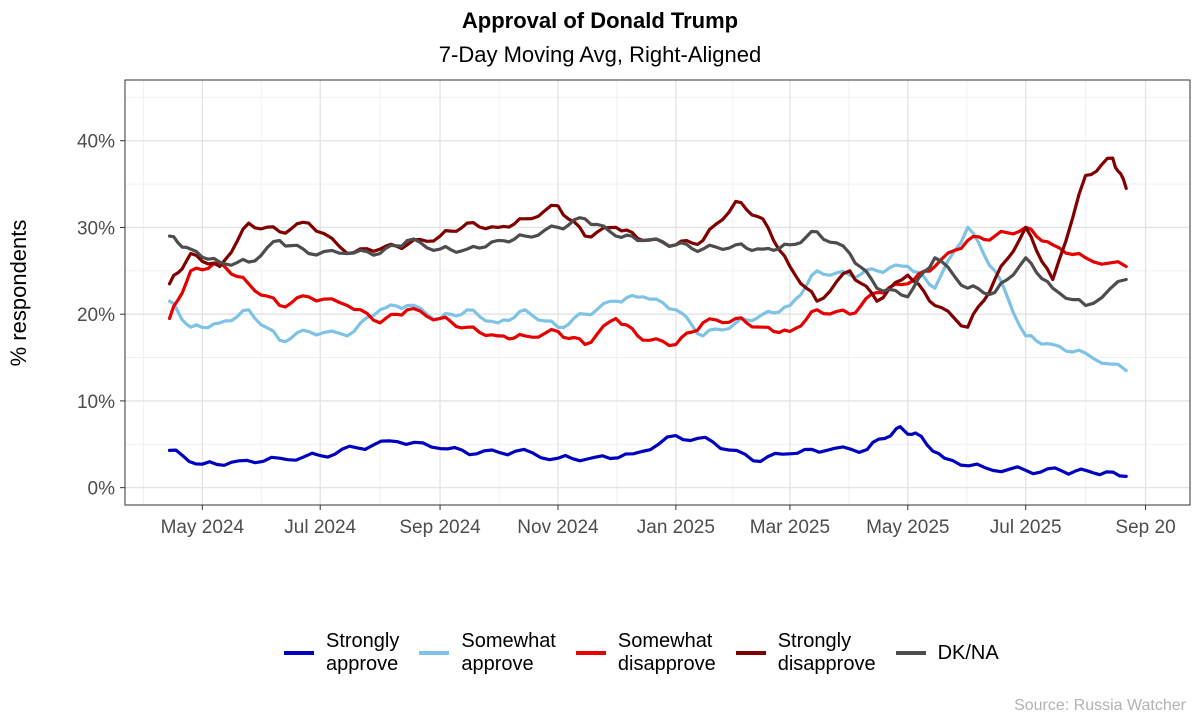 Image resolution: width=1200 pixels, height=728 pixels. Describe the element at coordinates (18, 293) in the screenshot. I see `y-axis-label: % respondents` at that location.